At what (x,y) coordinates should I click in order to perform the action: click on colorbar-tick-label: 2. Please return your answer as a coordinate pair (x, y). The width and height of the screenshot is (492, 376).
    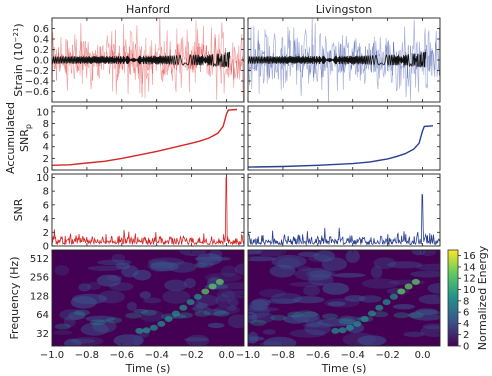
    Looking at the image, I should click on (466, 335).